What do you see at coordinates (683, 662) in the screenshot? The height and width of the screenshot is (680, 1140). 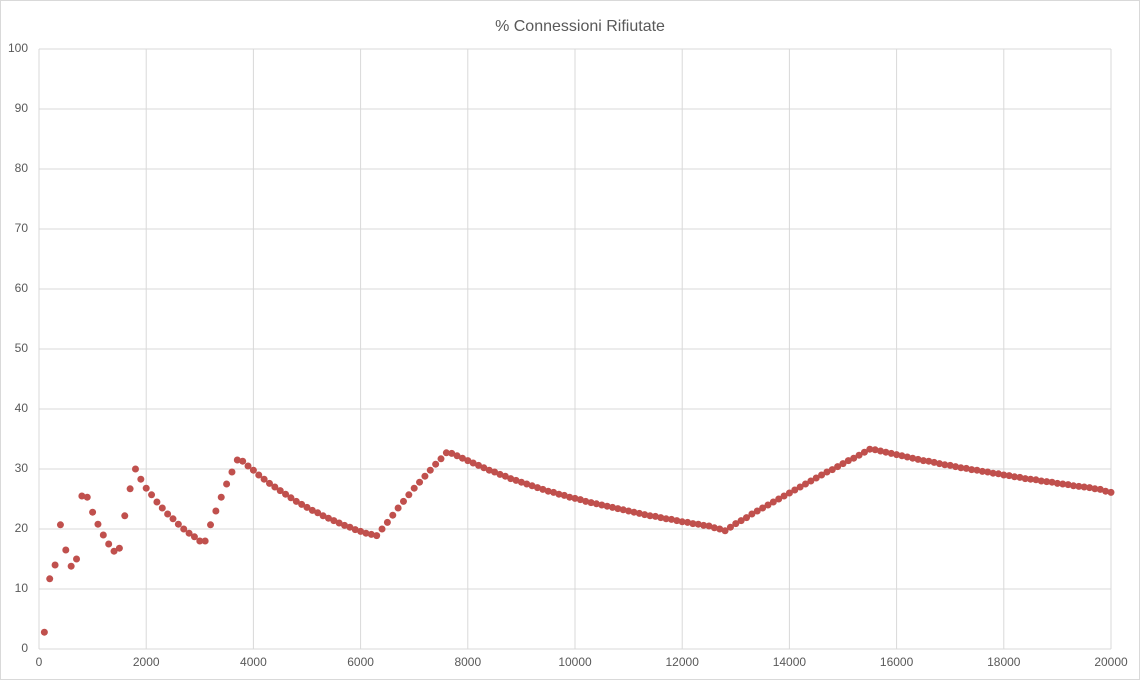 I see `x-tick-label: 12000` at bounding box center [683, 662].